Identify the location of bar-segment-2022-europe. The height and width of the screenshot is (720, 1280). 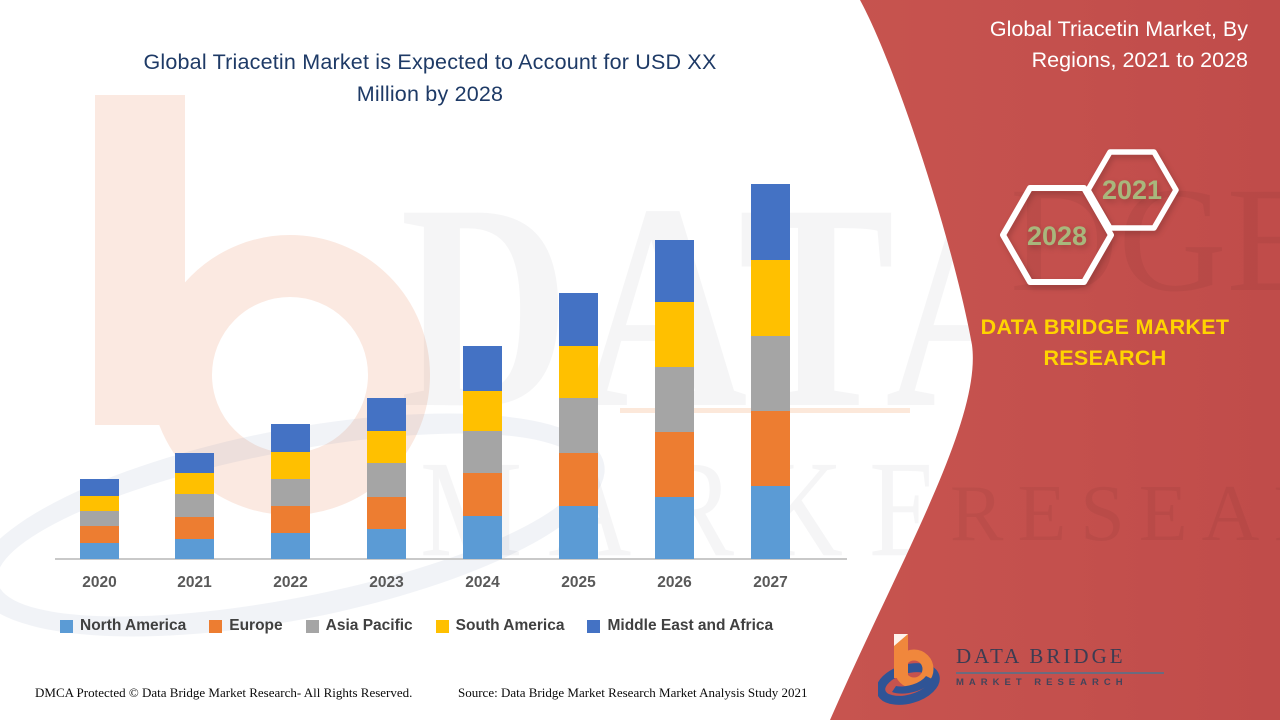
(290, 519).